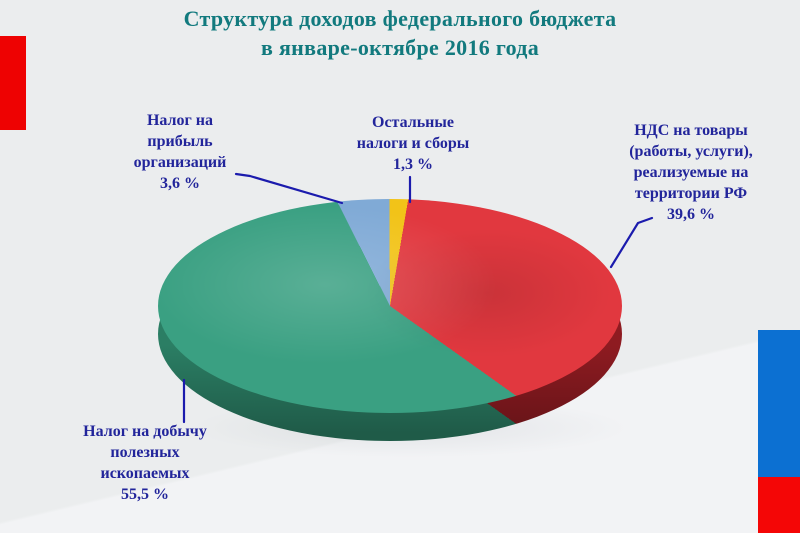 The width and height of the screenshot is (800, 533). Describe the element at coordinates (779, 505) in the screenshot. I see `decor-bar-right-red` at that location.